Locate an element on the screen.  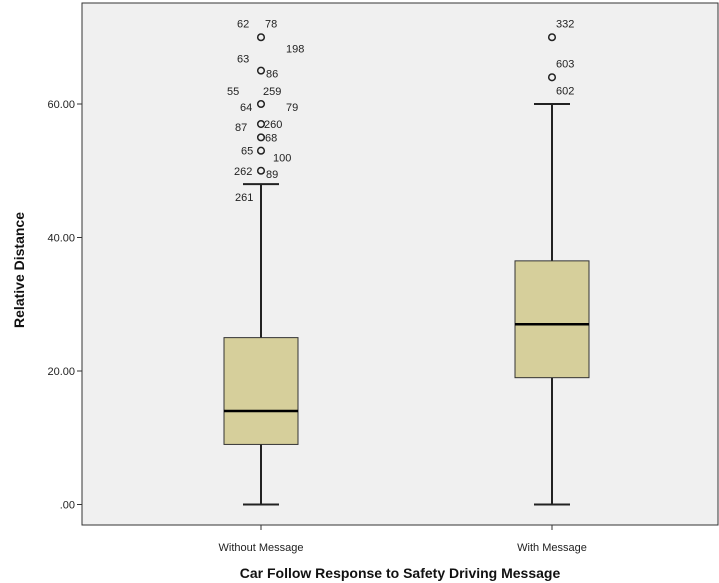
outlier-label: 259 is located at coordinates (272, 92).